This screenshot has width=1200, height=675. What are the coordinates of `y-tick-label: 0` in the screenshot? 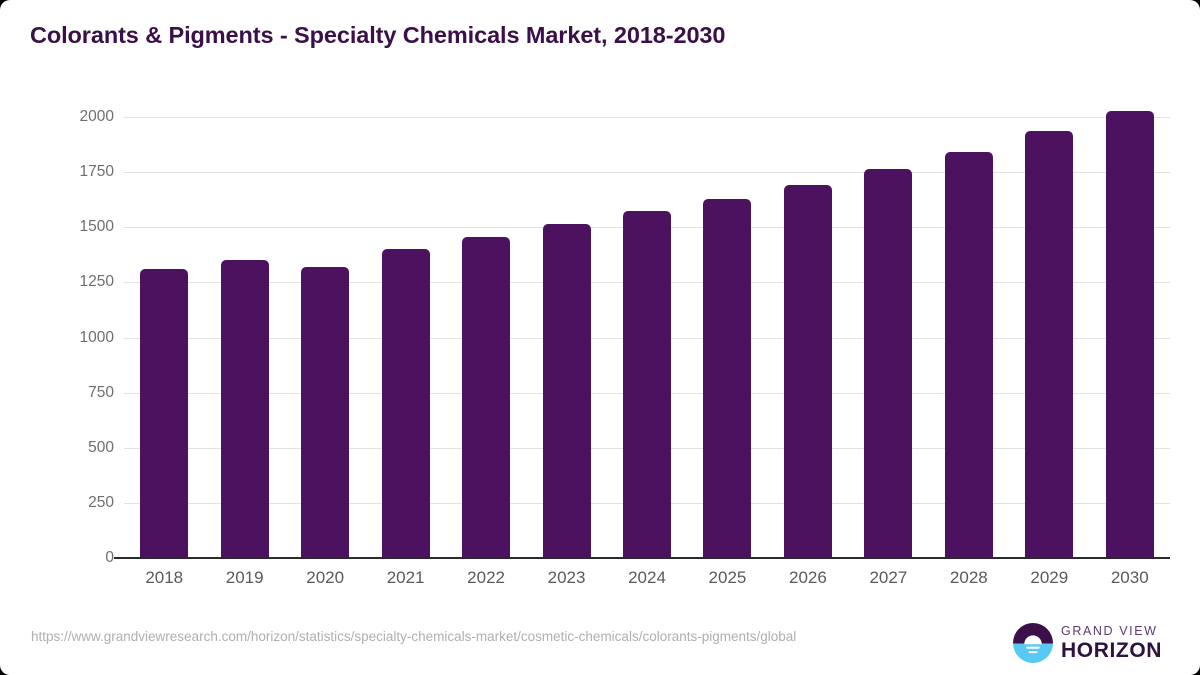 It's located at (109, 557).